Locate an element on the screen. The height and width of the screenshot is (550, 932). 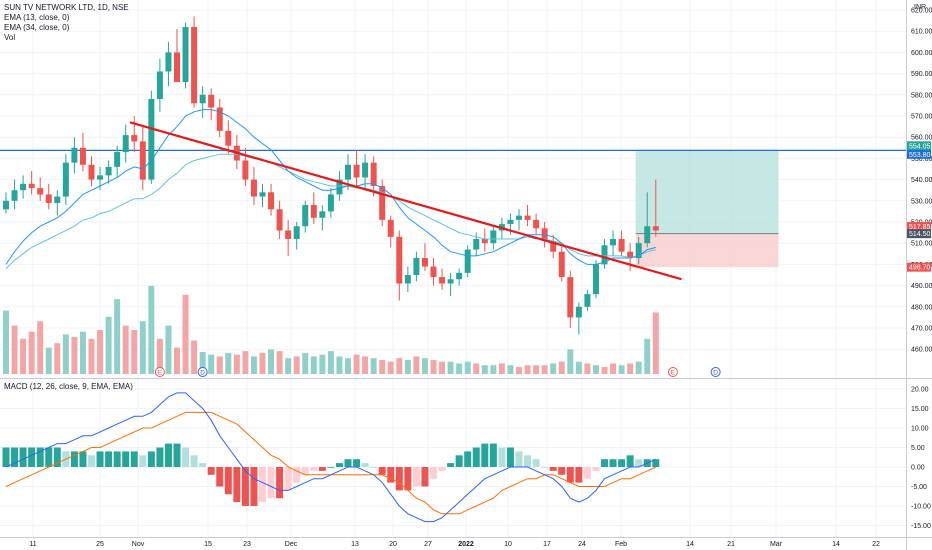
time-tick-label: Nov is located at coordinates (138, 544).